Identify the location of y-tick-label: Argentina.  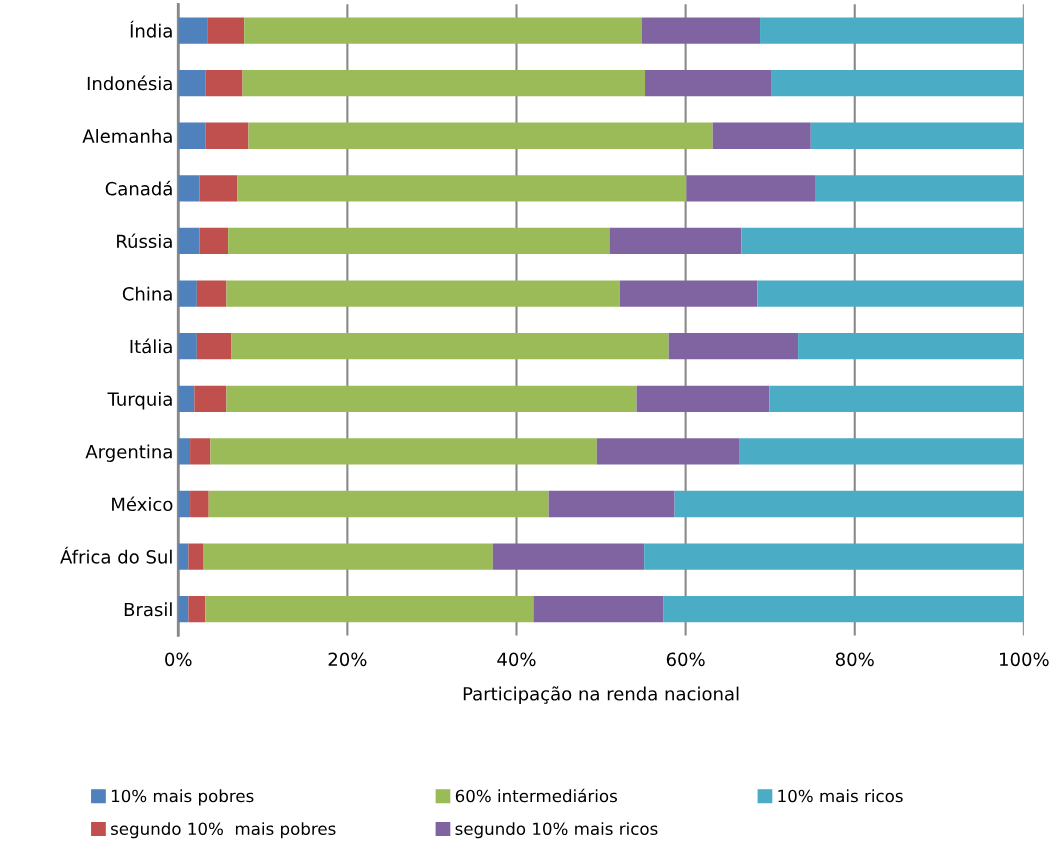
(128, 453).